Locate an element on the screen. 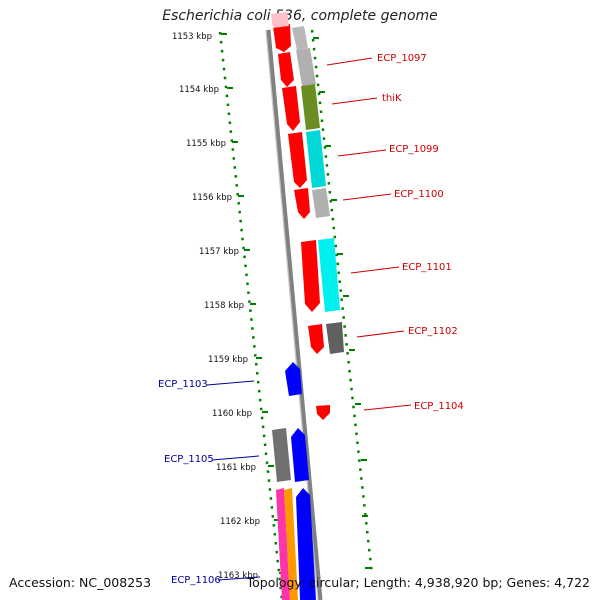 The width and height of the screenshot is (600, 600). forward-strand-features is located at coordinates (300, 216).